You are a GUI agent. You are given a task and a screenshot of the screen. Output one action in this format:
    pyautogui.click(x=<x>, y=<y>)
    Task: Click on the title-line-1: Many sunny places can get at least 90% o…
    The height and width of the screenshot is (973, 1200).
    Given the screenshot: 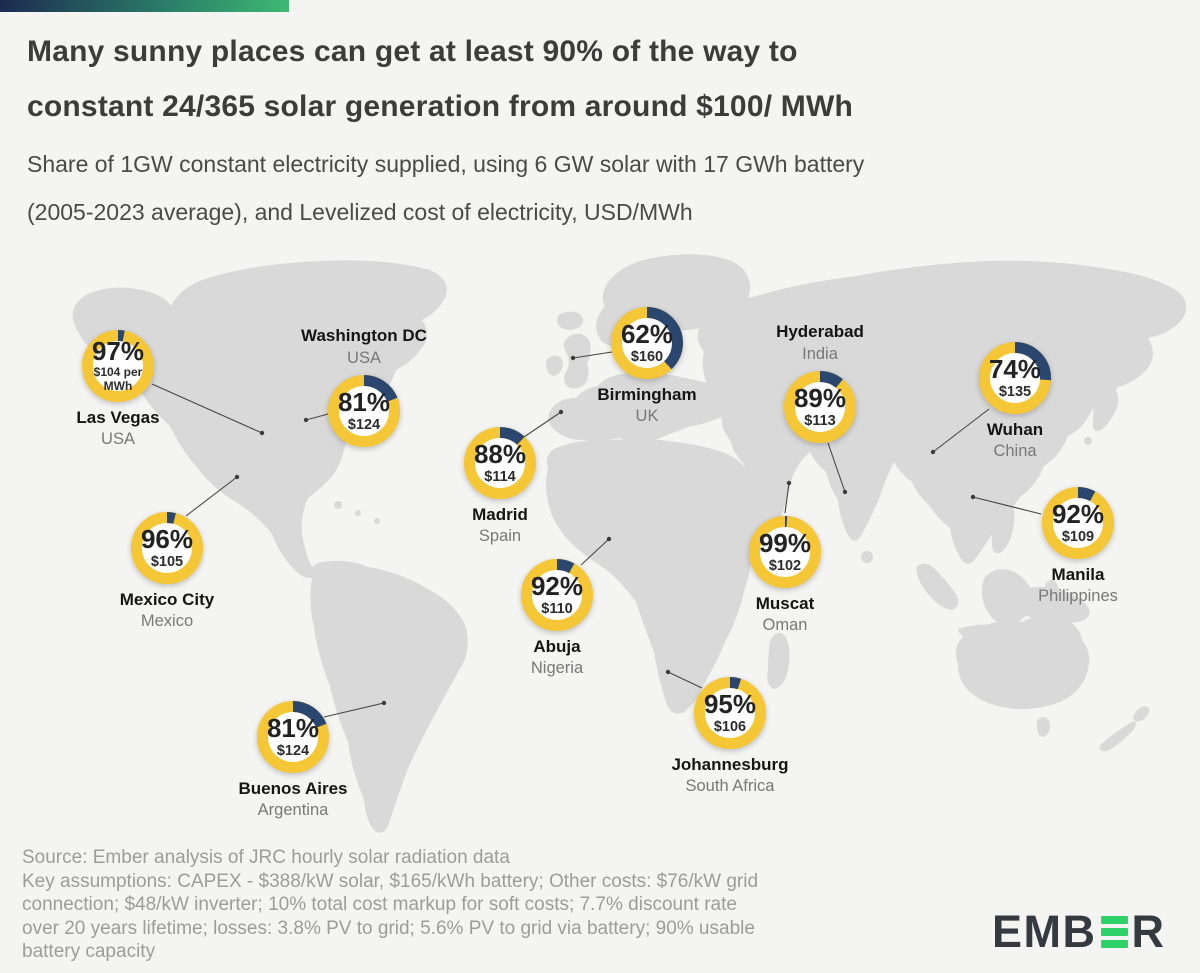 What is the action you would take?
    pyautogui.click(x=412, y=51)
    